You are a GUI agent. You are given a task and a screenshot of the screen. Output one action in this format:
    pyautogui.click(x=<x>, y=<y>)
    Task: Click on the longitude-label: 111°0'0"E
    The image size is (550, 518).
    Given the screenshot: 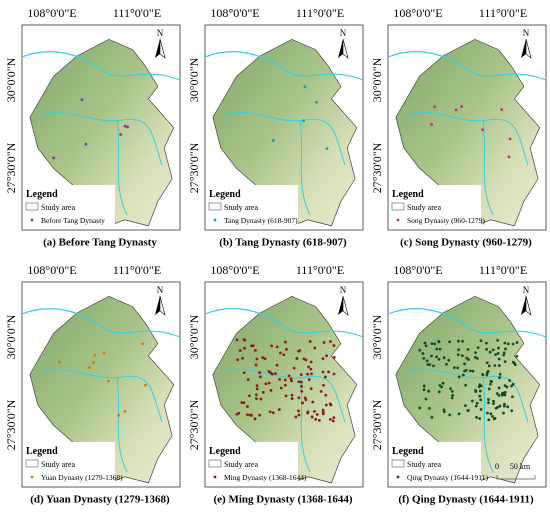 What is the action you would take?
    pyautogui.click(x=137, y=270)
    